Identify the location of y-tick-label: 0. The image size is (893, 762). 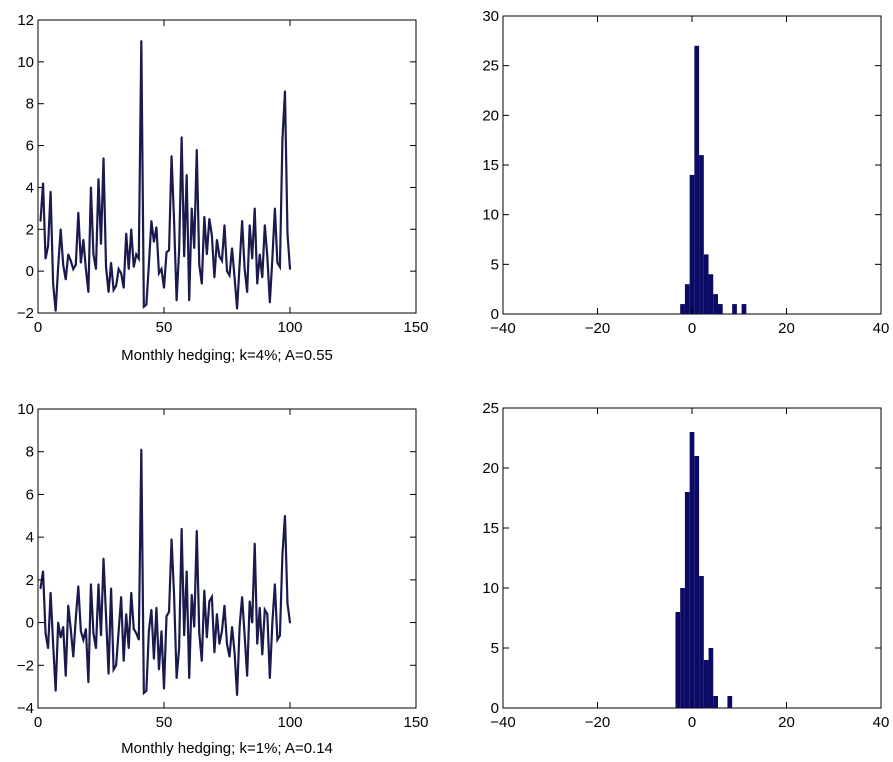
(30, 623).